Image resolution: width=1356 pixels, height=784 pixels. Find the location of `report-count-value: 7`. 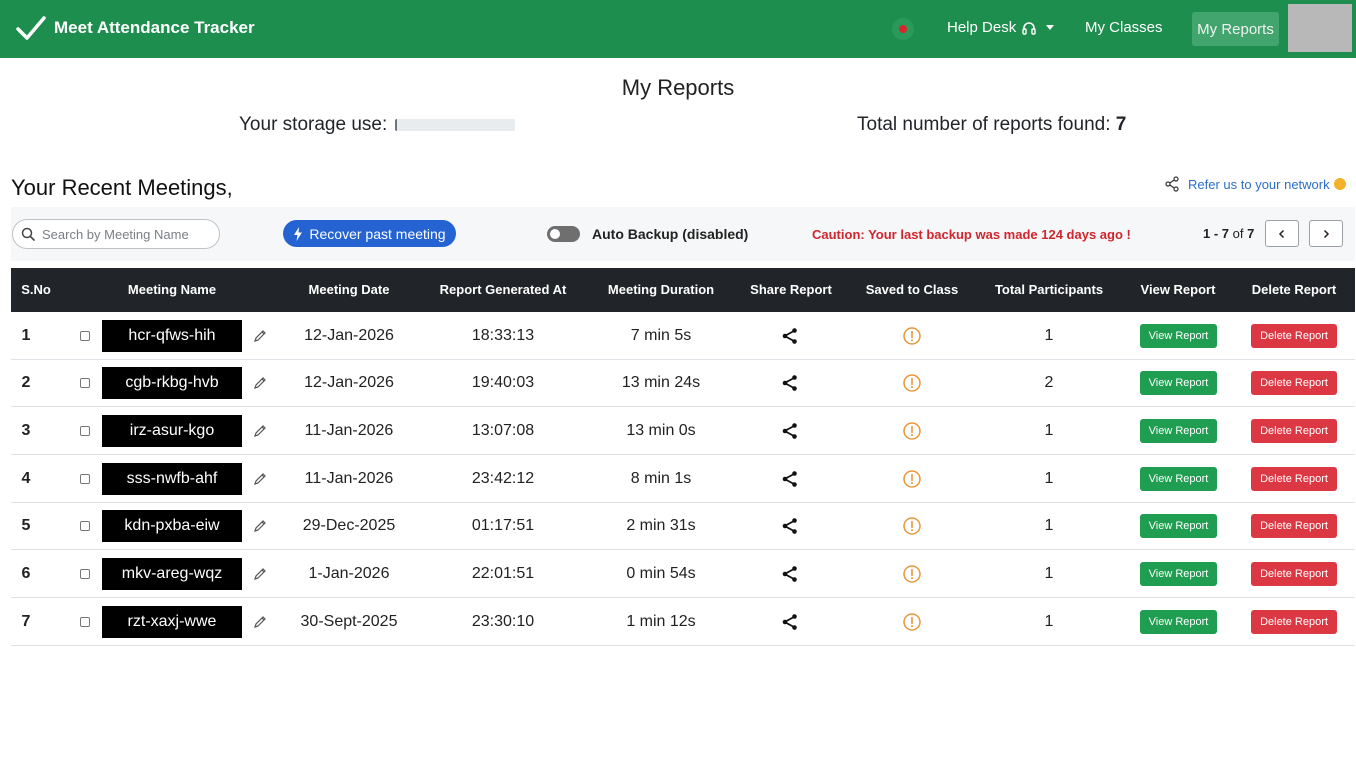

report-count-value: 7 is located at coordinates (1121, 124).